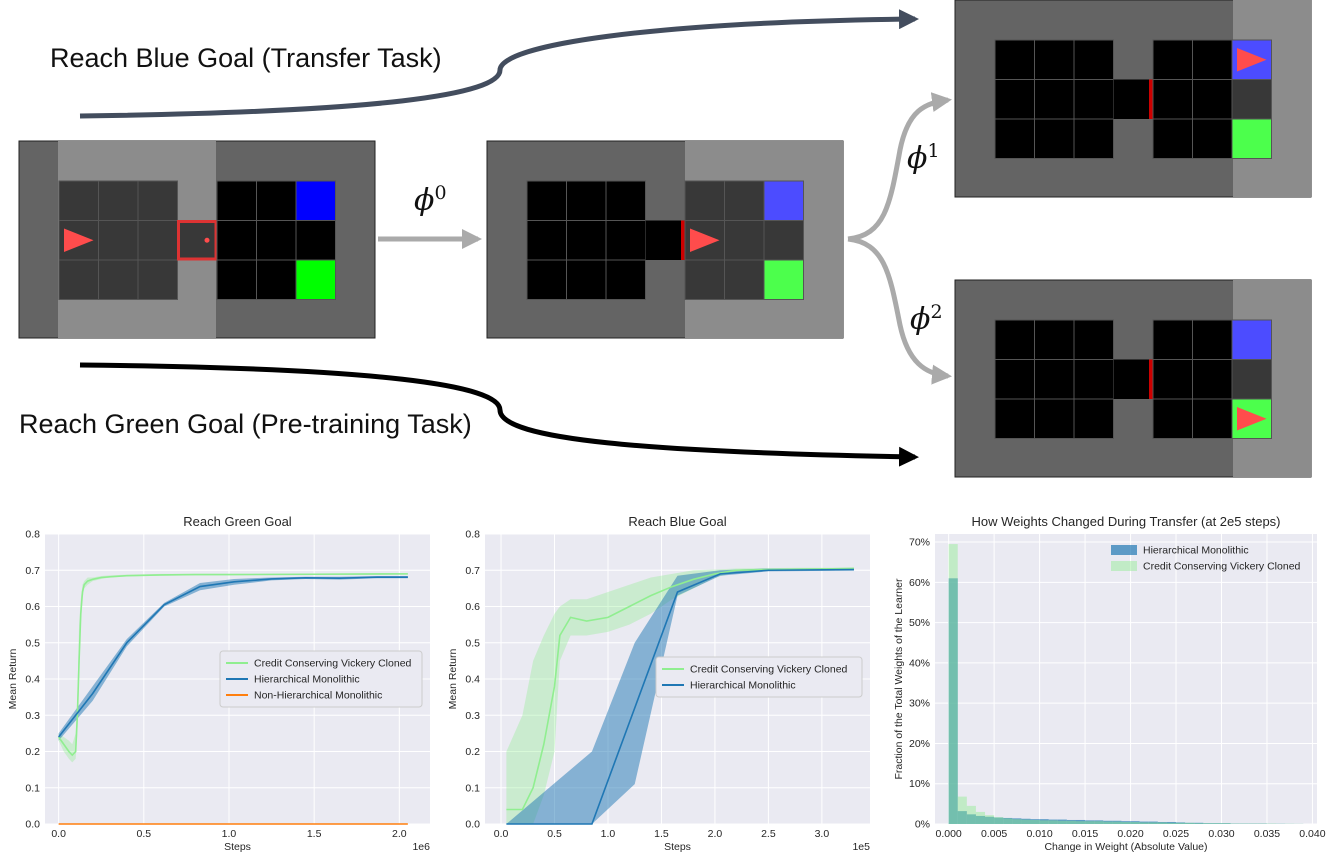 This screenshot has width=1333, height=861. What do you see at coordinates (1252, 60) in the screenshot?
I see `agent-triangle` at bounding box center [1252, 60].